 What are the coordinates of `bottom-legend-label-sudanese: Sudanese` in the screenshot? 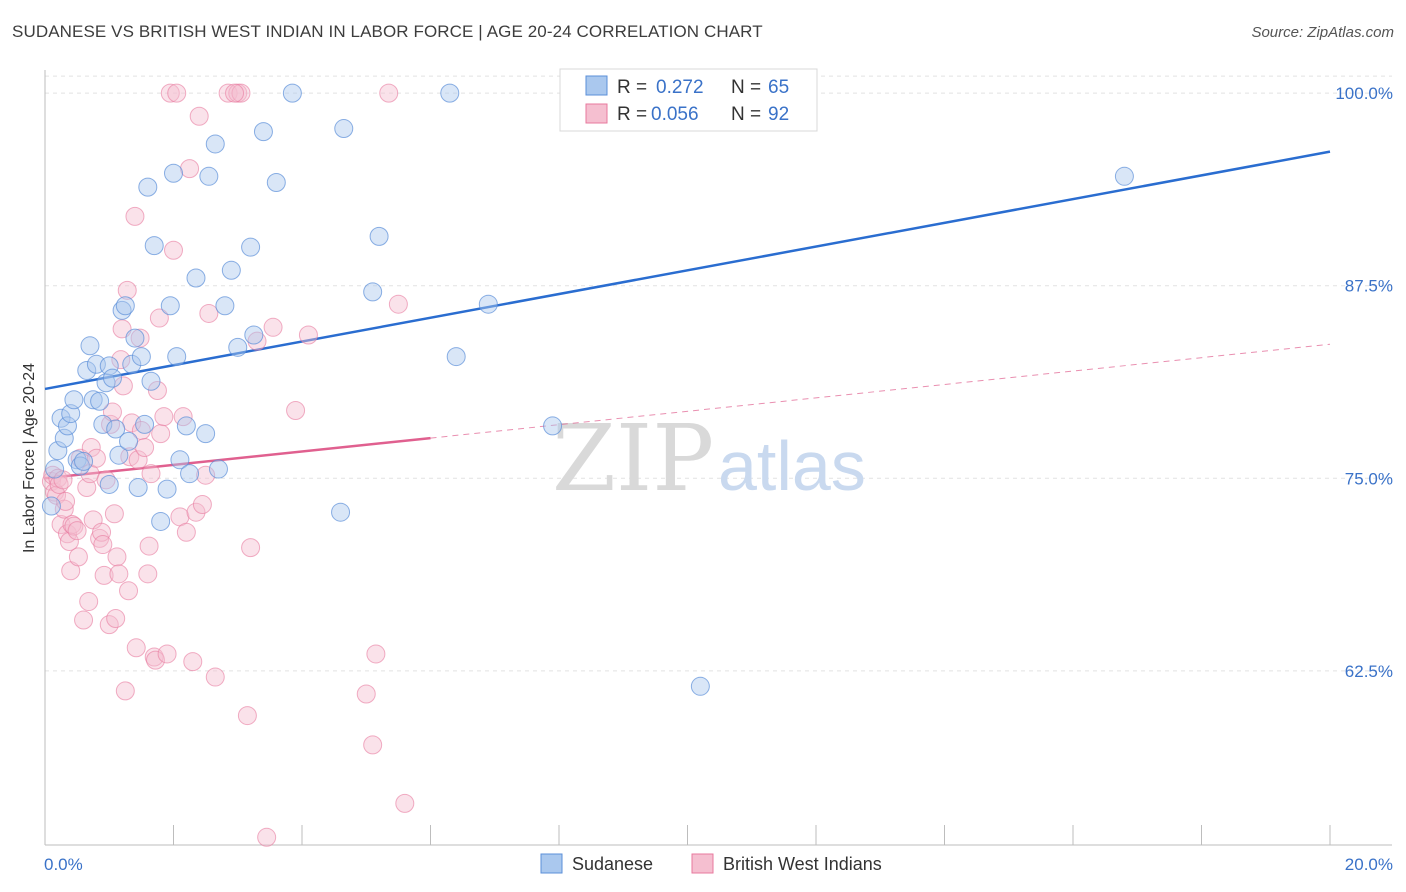 It's located at (612, 864).